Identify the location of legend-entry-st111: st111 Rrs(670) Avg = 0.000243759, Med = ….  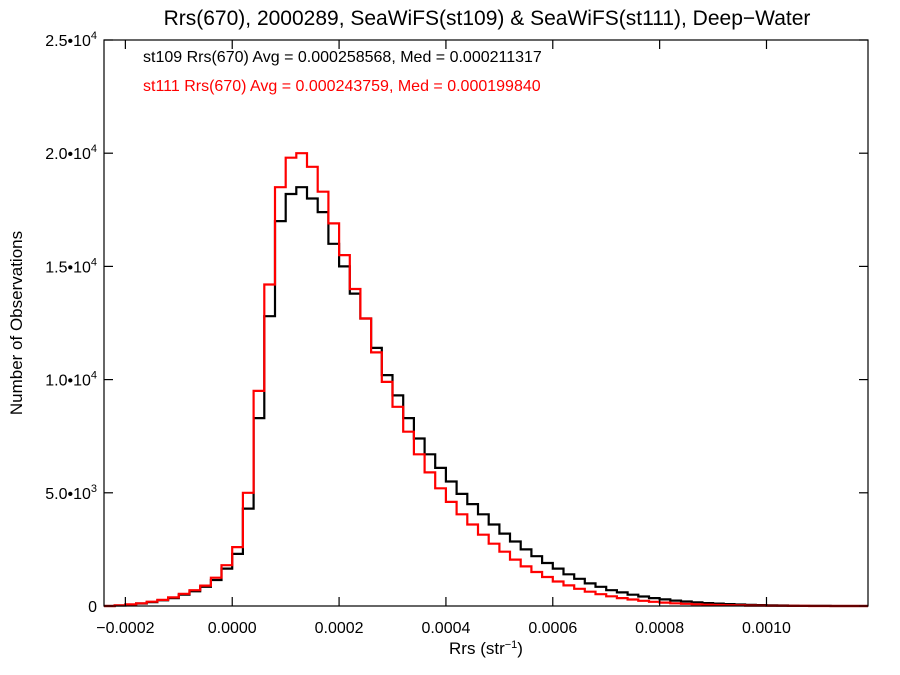
(342, 86).